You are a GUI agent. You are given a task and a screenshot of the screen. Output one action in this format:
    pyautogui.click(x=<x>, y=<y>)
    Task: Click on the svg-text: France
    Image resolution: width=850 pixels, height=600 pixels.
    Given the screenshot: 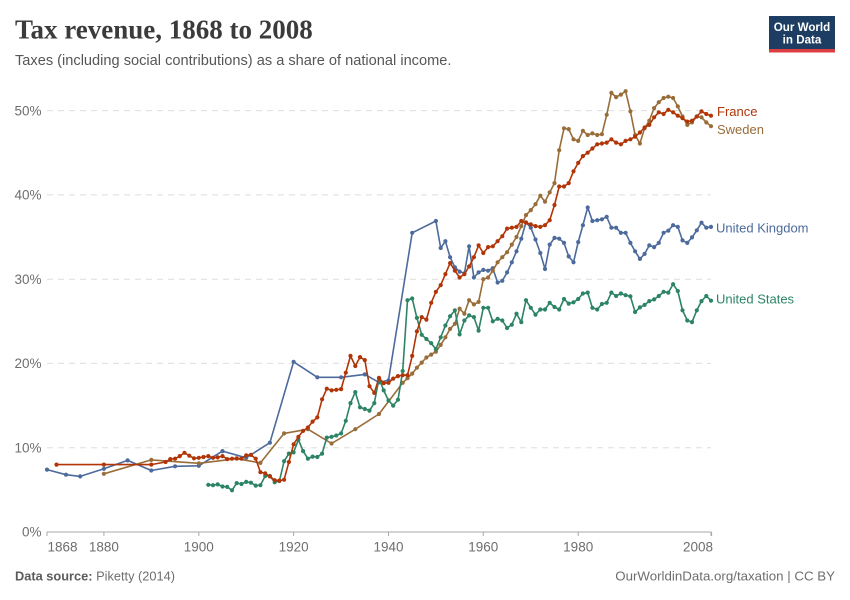 What is the action you would take?
    pyautogui.click(x=737, y=111)
    